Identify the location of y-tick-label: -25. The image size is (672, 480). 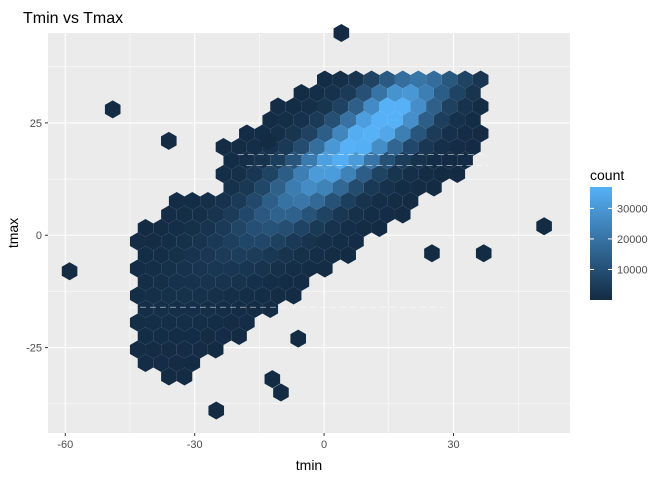
(34, 349).